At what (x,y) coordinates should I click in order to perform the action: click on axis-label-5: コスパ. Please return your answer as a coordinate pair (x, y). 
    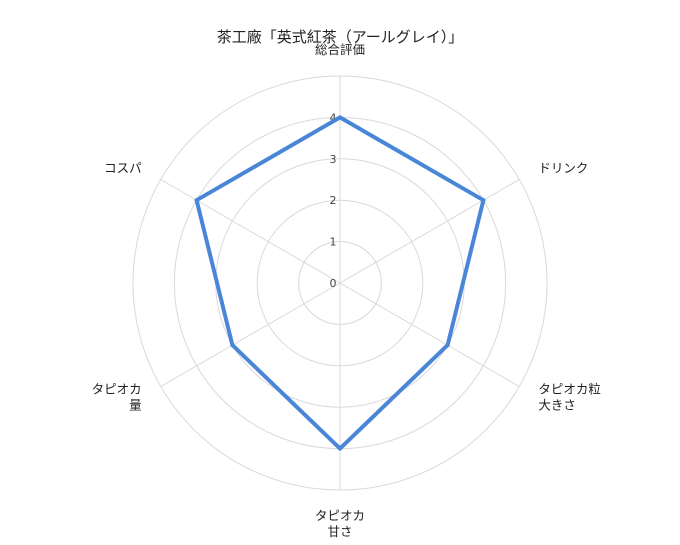
    Looking at the image, I should click on (123, 168).